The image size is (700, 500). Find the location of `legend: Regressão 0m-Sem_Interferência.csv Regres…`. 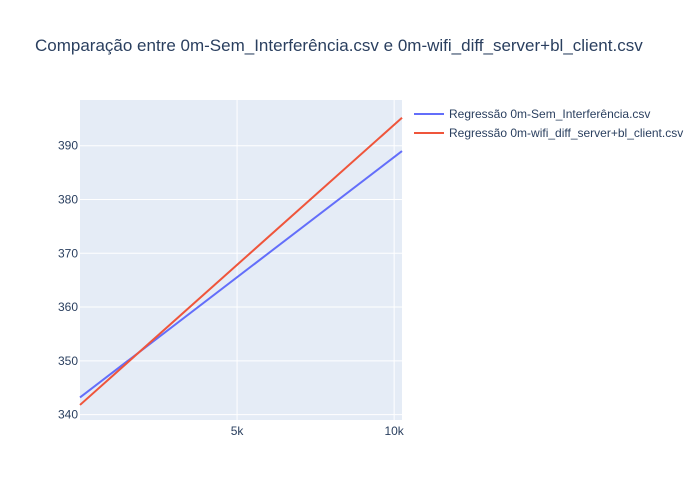

legend: Regressão 0m-Sem_Interferência.csv Regres… is located at coordinates (548, 123).